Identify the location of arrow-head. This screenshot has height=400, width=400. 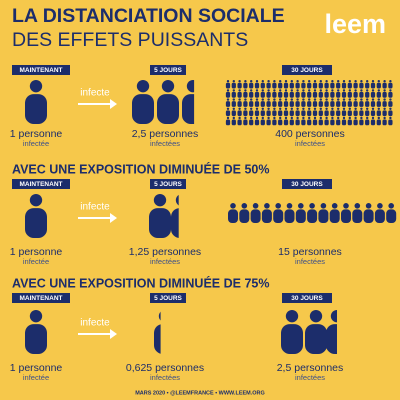
(113, 218).